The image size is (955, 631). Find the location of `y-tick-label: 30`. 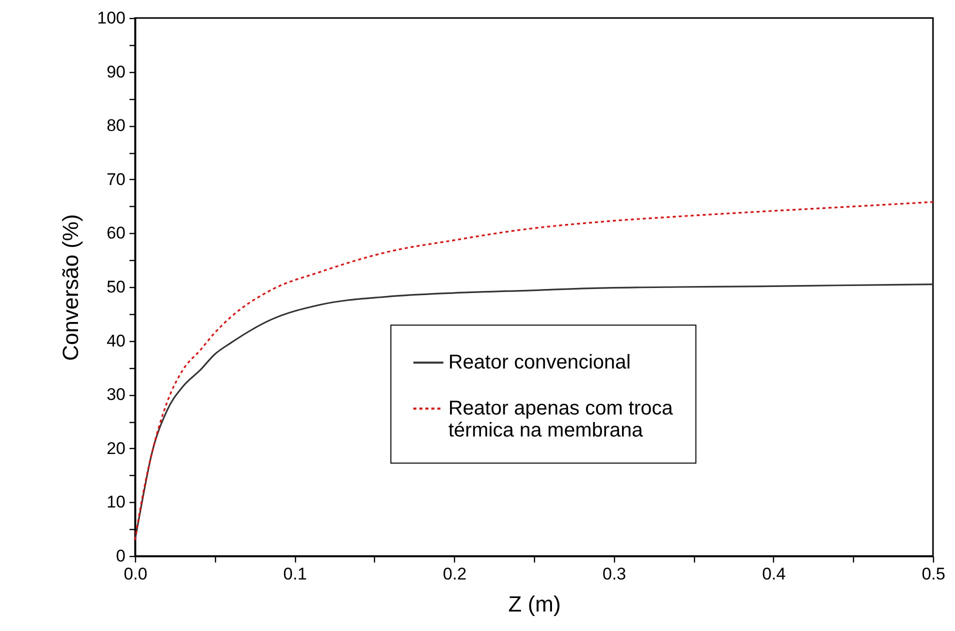

y-tick-label: 30 is located at coordinates (116, 394).